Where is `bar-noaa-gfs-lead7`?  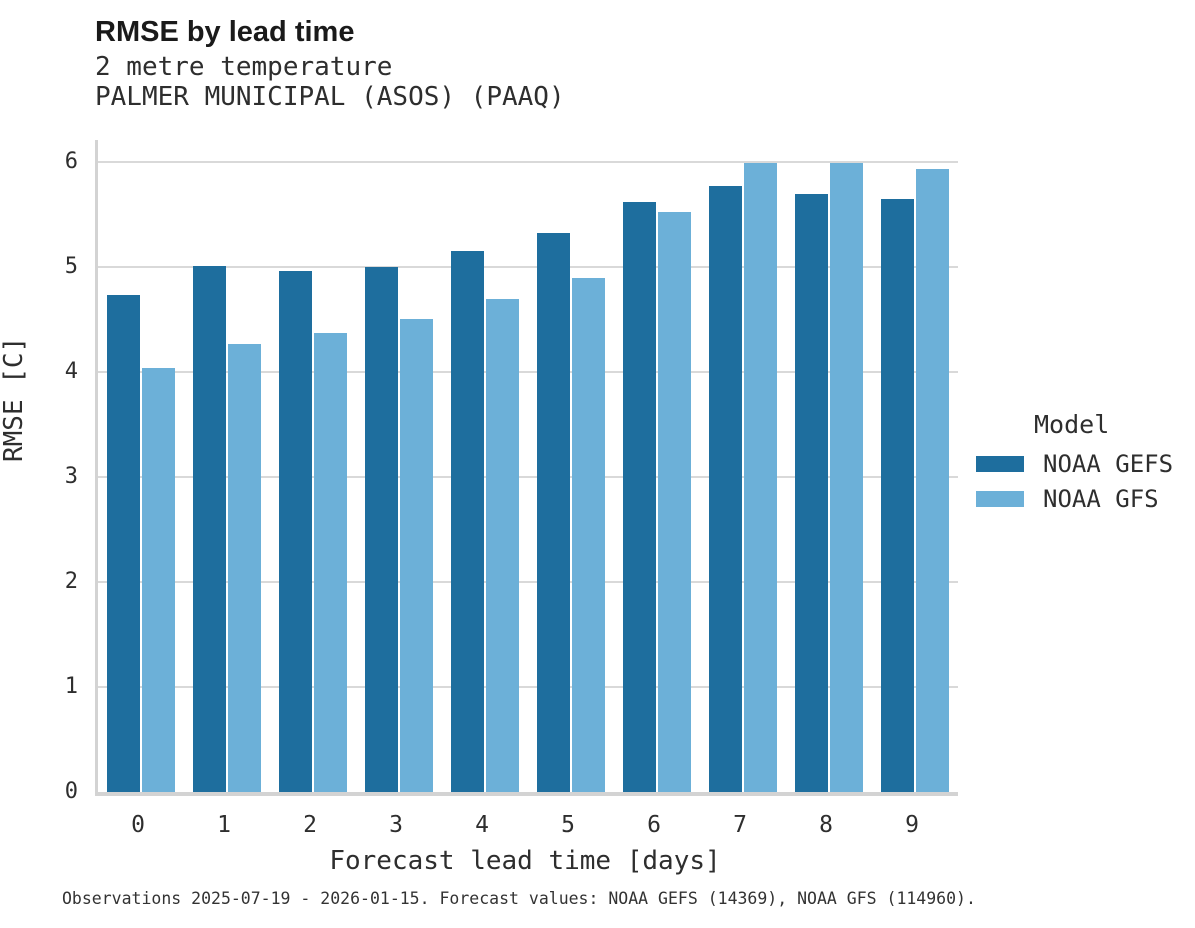
bar-noaa-gfs-lead7 is located at coordinates (761, 477).